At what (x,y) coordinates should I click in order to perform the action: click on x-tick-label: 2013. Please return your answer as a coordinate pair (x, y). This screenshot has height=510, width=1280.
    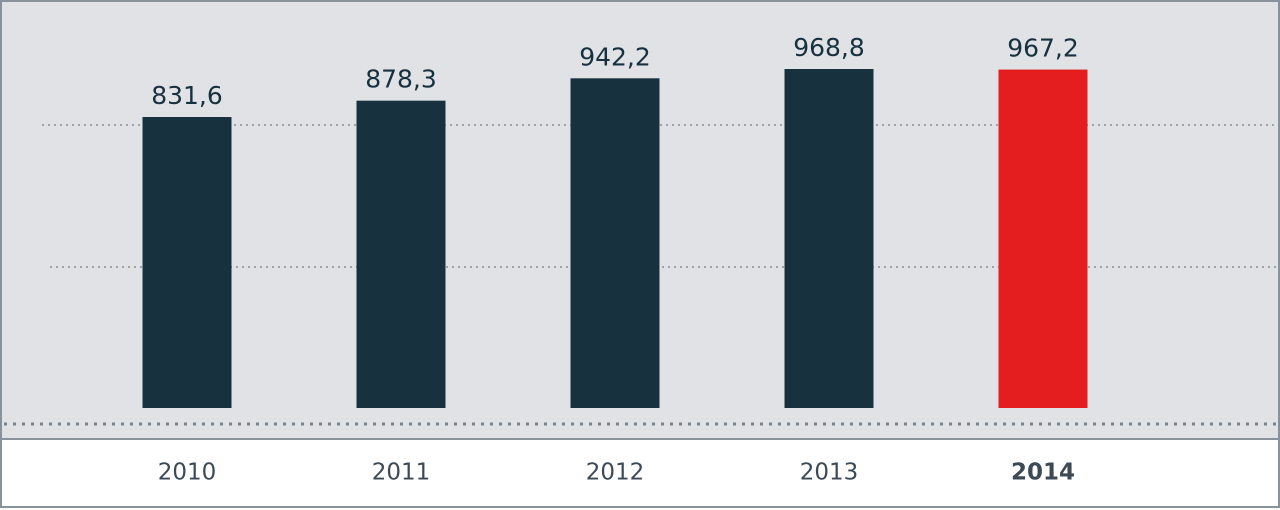
    Looking at the image, I should click on (829, 473).